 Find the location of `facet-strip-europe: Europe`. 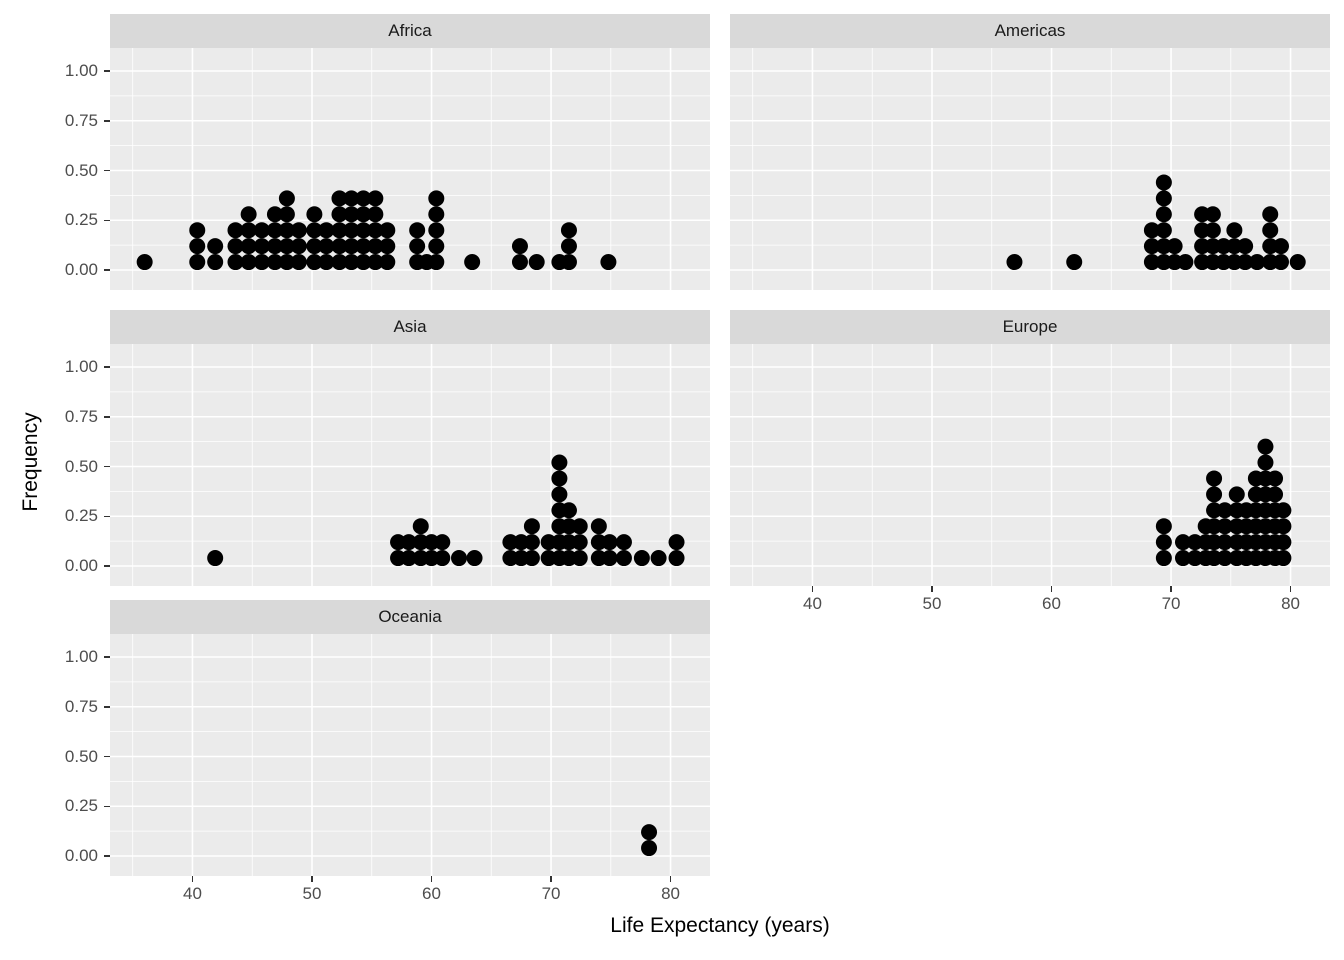

facet-strip-europe: Europe is located at coordinates (1030, 327).